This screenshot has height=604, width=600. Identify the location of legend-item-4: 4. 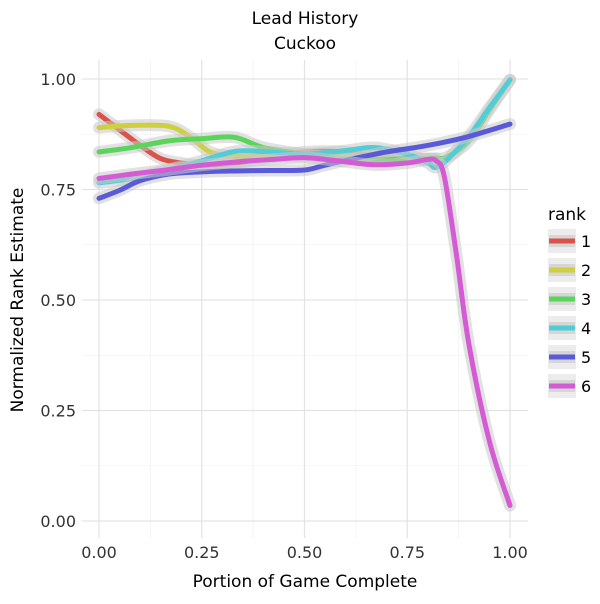
(569, 328).